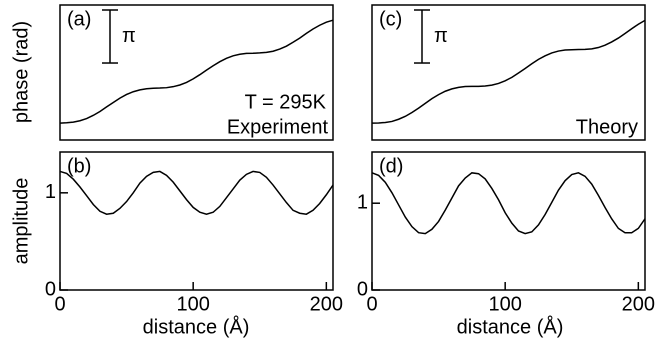  What do you see at coordinates (21, 72) in the screenshot?
I see `y-axis-label: phase (rad)` at bounding box center [21, 72].